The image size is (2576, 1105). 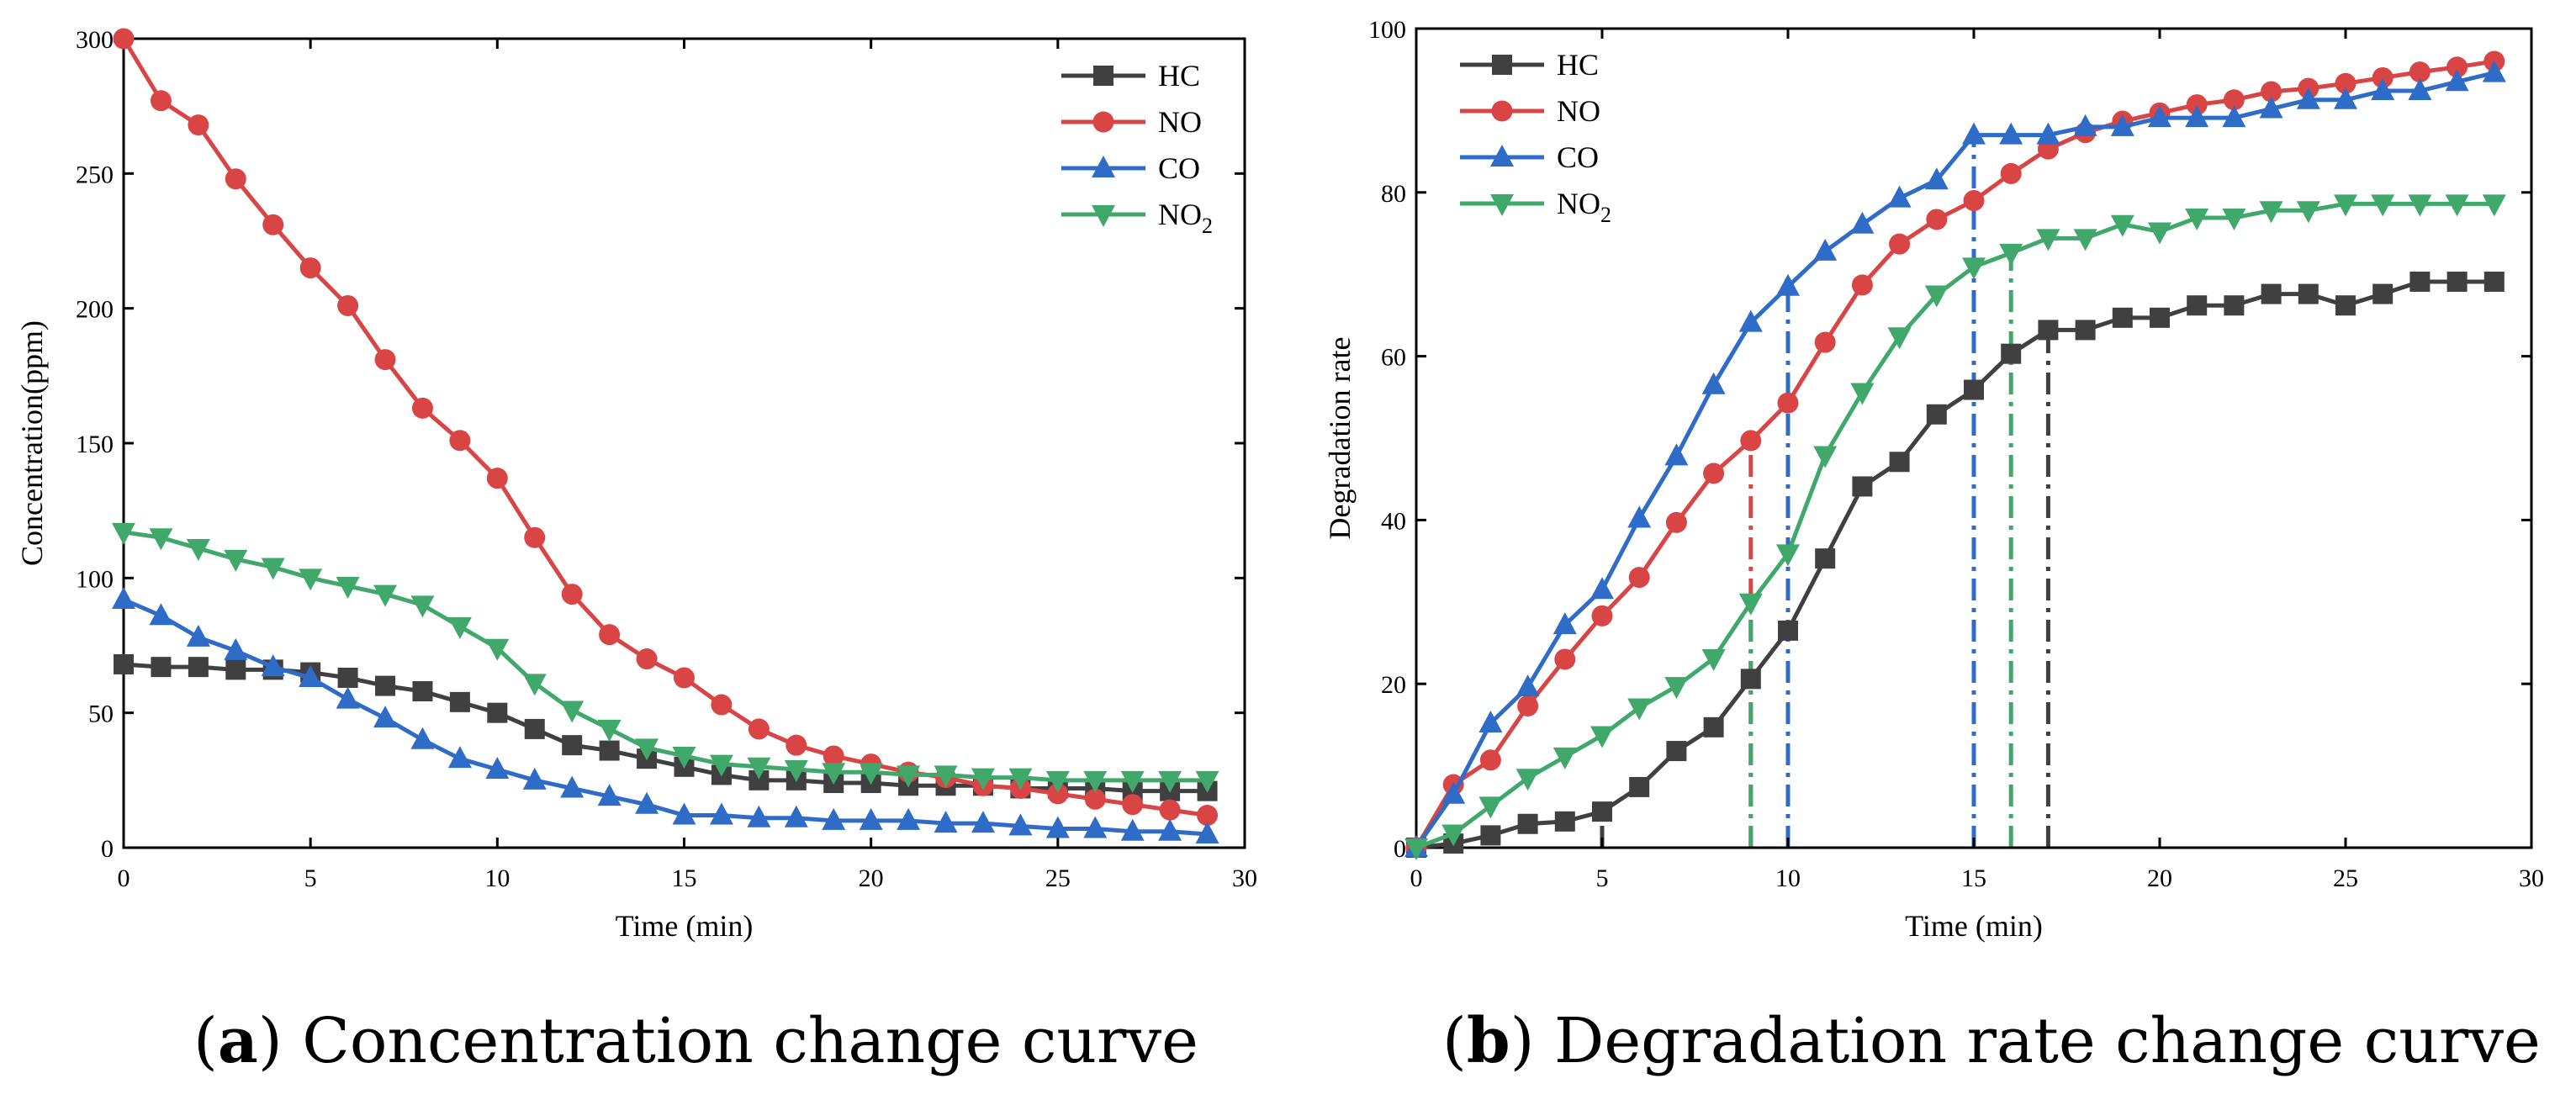 I want to click on chart-b-x-tick-label-5: 5, so click(x=1602, y=878).